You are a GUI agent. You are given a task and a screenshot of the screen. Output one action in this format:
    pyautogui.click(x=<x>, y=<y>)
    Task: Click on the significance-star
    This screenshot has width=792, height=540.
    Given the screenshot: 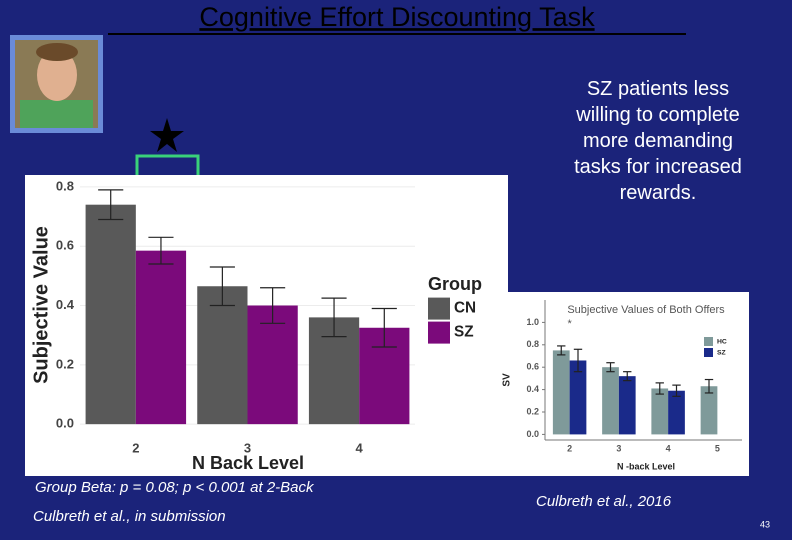 What is the action you would take?
    pyautogui.click(x=167, y=135)
    